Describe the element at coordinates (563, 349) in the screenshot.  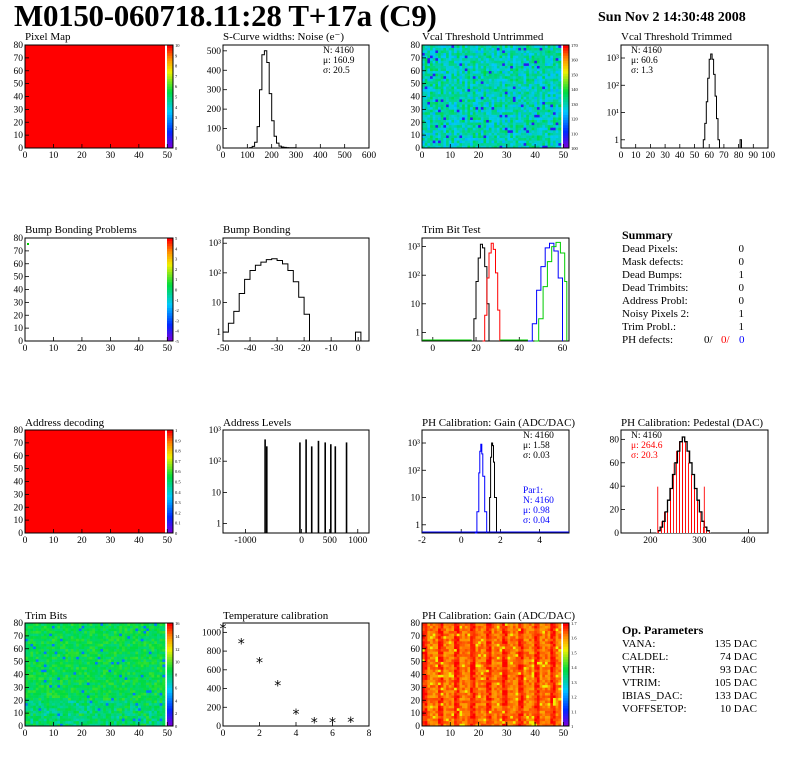
I see `x-tick-label: 60` at that location.